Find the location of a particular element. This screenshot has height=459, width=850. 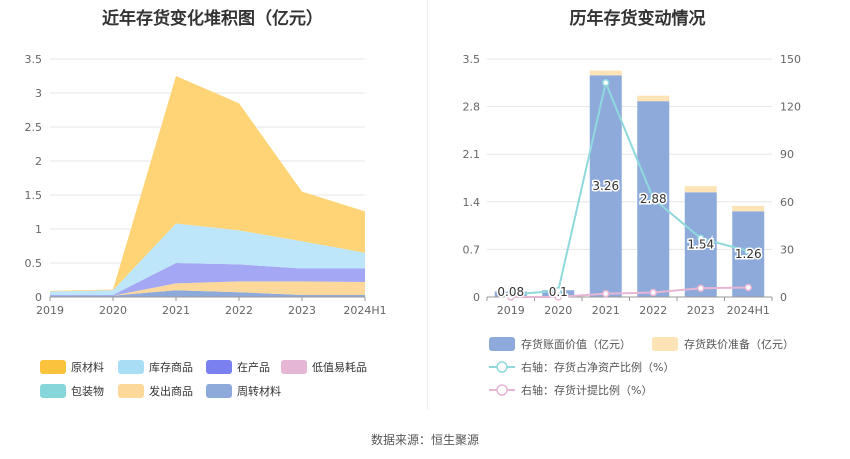

legend-label-book-value: 存货账面价值（亿元） is located at coordinates (576, 344).